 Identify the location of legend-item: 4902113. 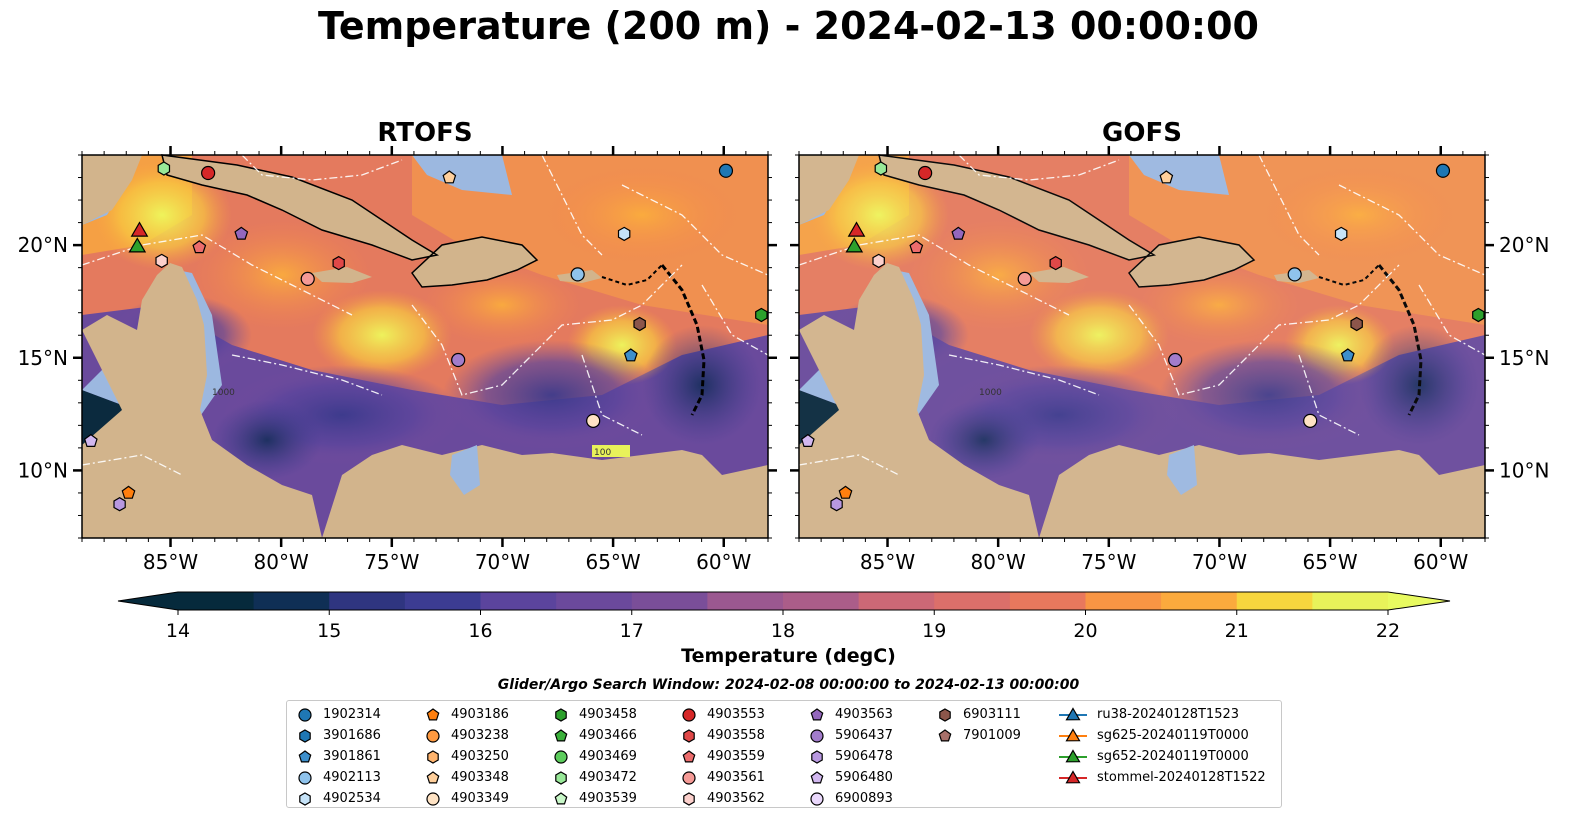
(338, 777).